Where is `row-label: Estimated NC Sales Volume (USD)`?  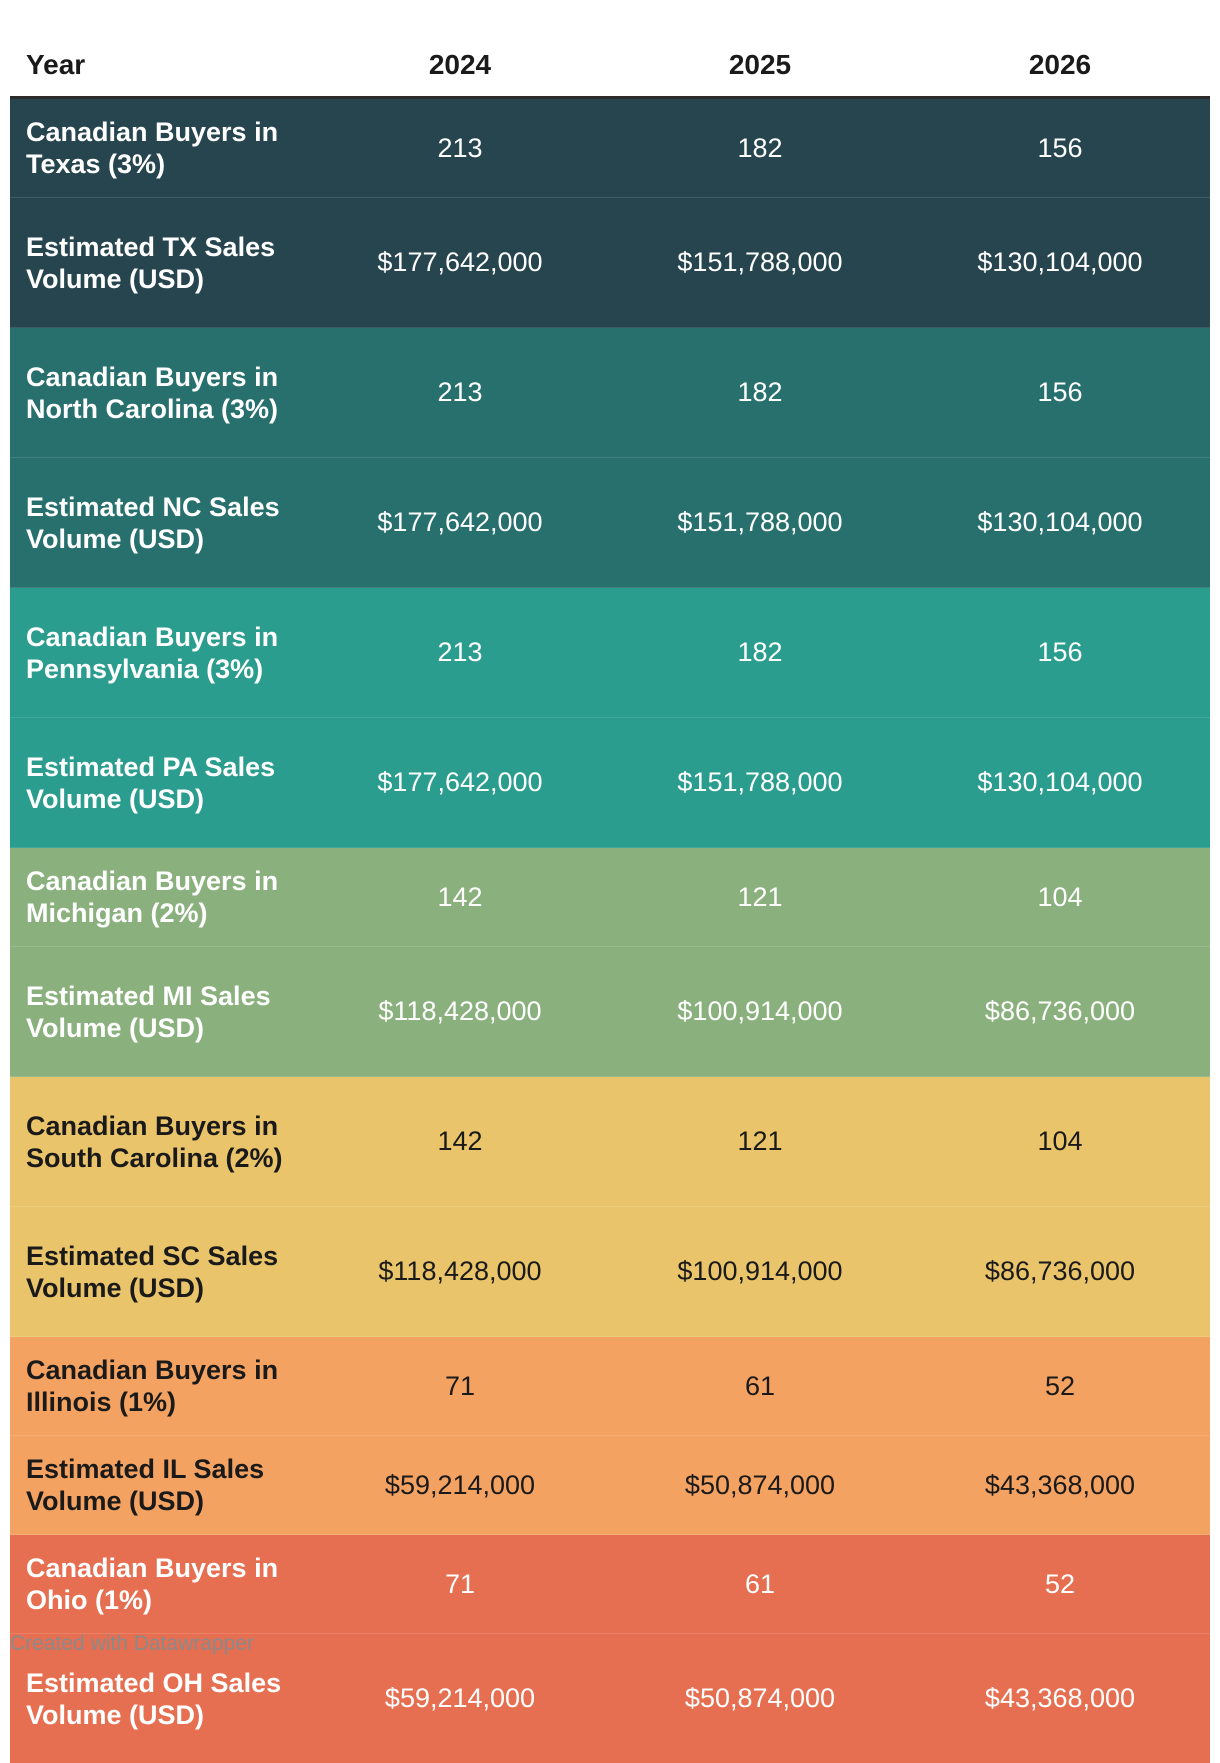
row-label: Estimated NC Sales Volume (USD) is located at coordinates (160, 523).